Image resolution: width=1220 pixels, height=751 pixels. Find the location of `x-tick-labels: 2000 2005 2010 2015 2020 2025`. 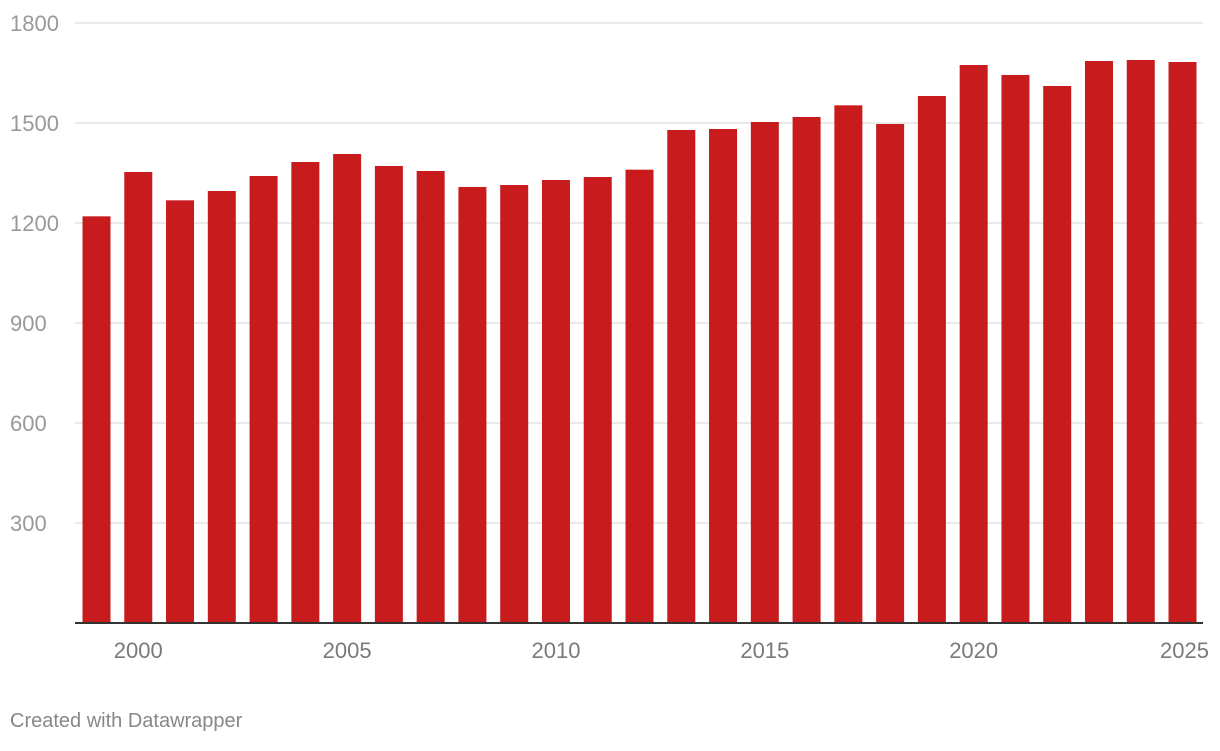

x-tick-labels: 2000 2005 2010 2015 2020 2025 is located at coordinates (661, 650).